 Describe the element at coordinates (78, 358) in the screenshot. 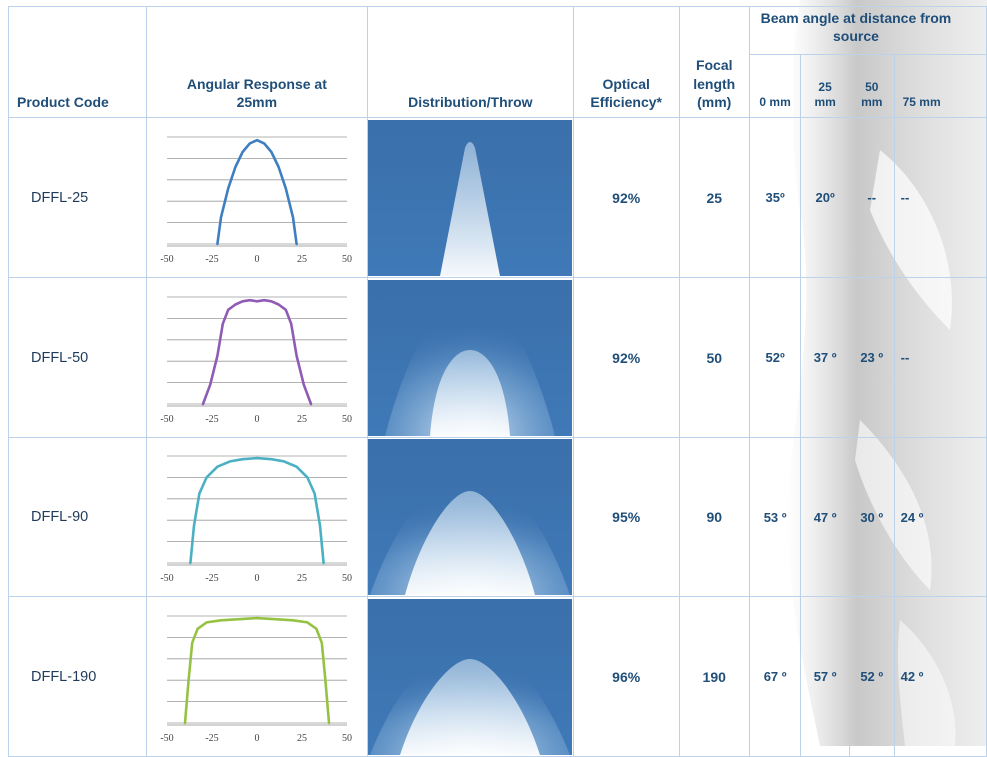

I see `product-code: DFFL-50` at that location.